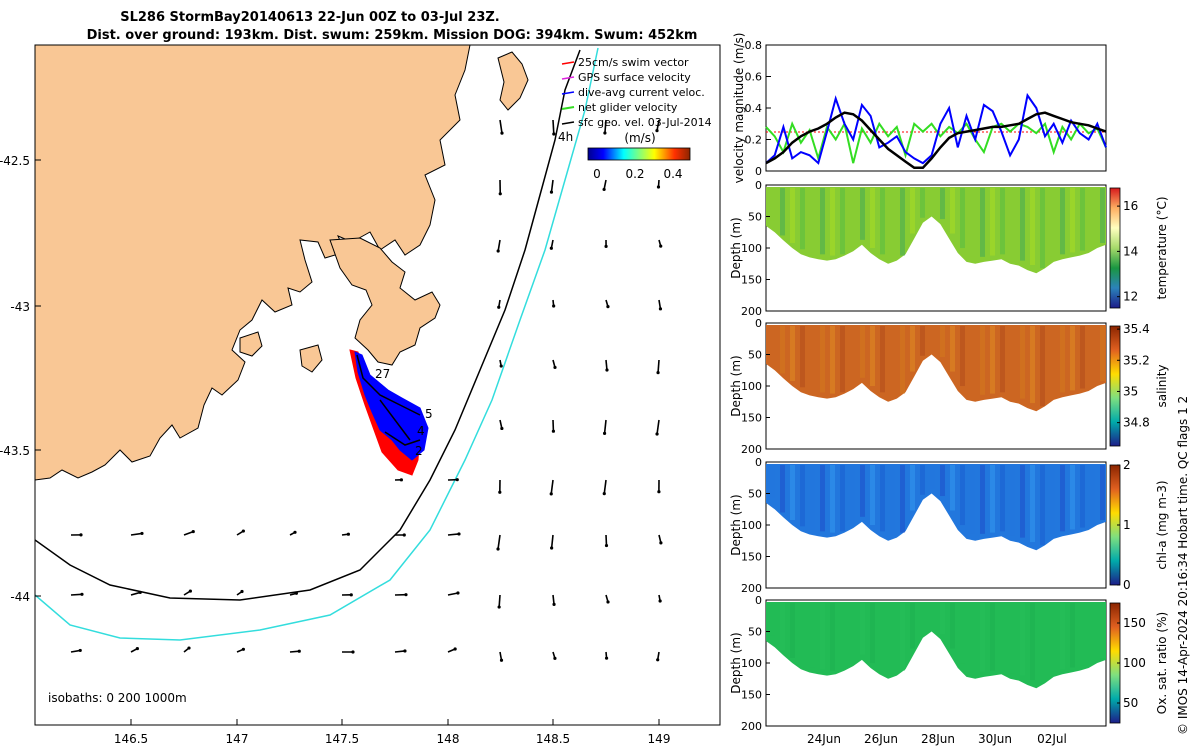 The width and height of the screenshot is (1200, 750). Describe the element at coordinates (1115, 386) in the screenshot. I see `section-colorbar` at that location.